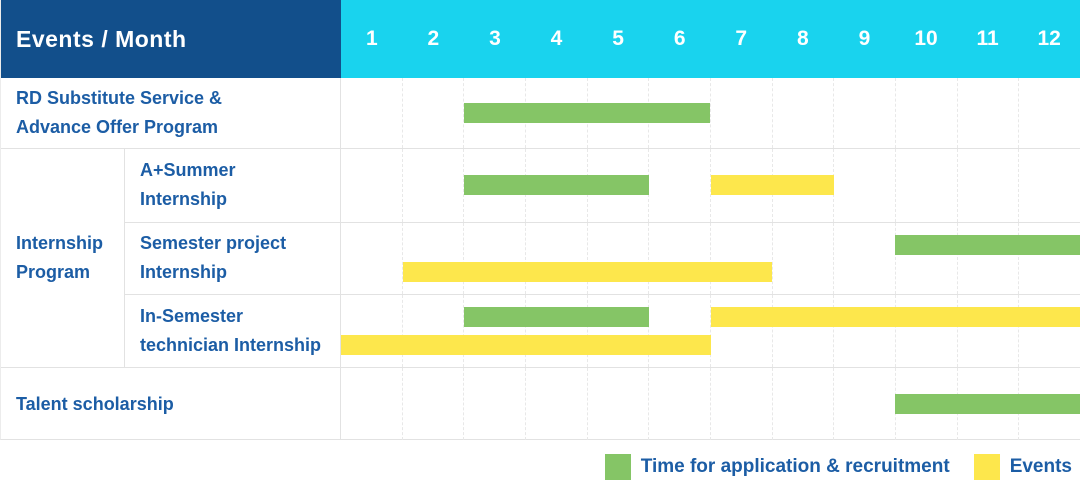  What do you see at coordinates (63, 258) in the screenshot?
I see `group-label-internship-program: Internship Program` at bounding box center [63, 258].